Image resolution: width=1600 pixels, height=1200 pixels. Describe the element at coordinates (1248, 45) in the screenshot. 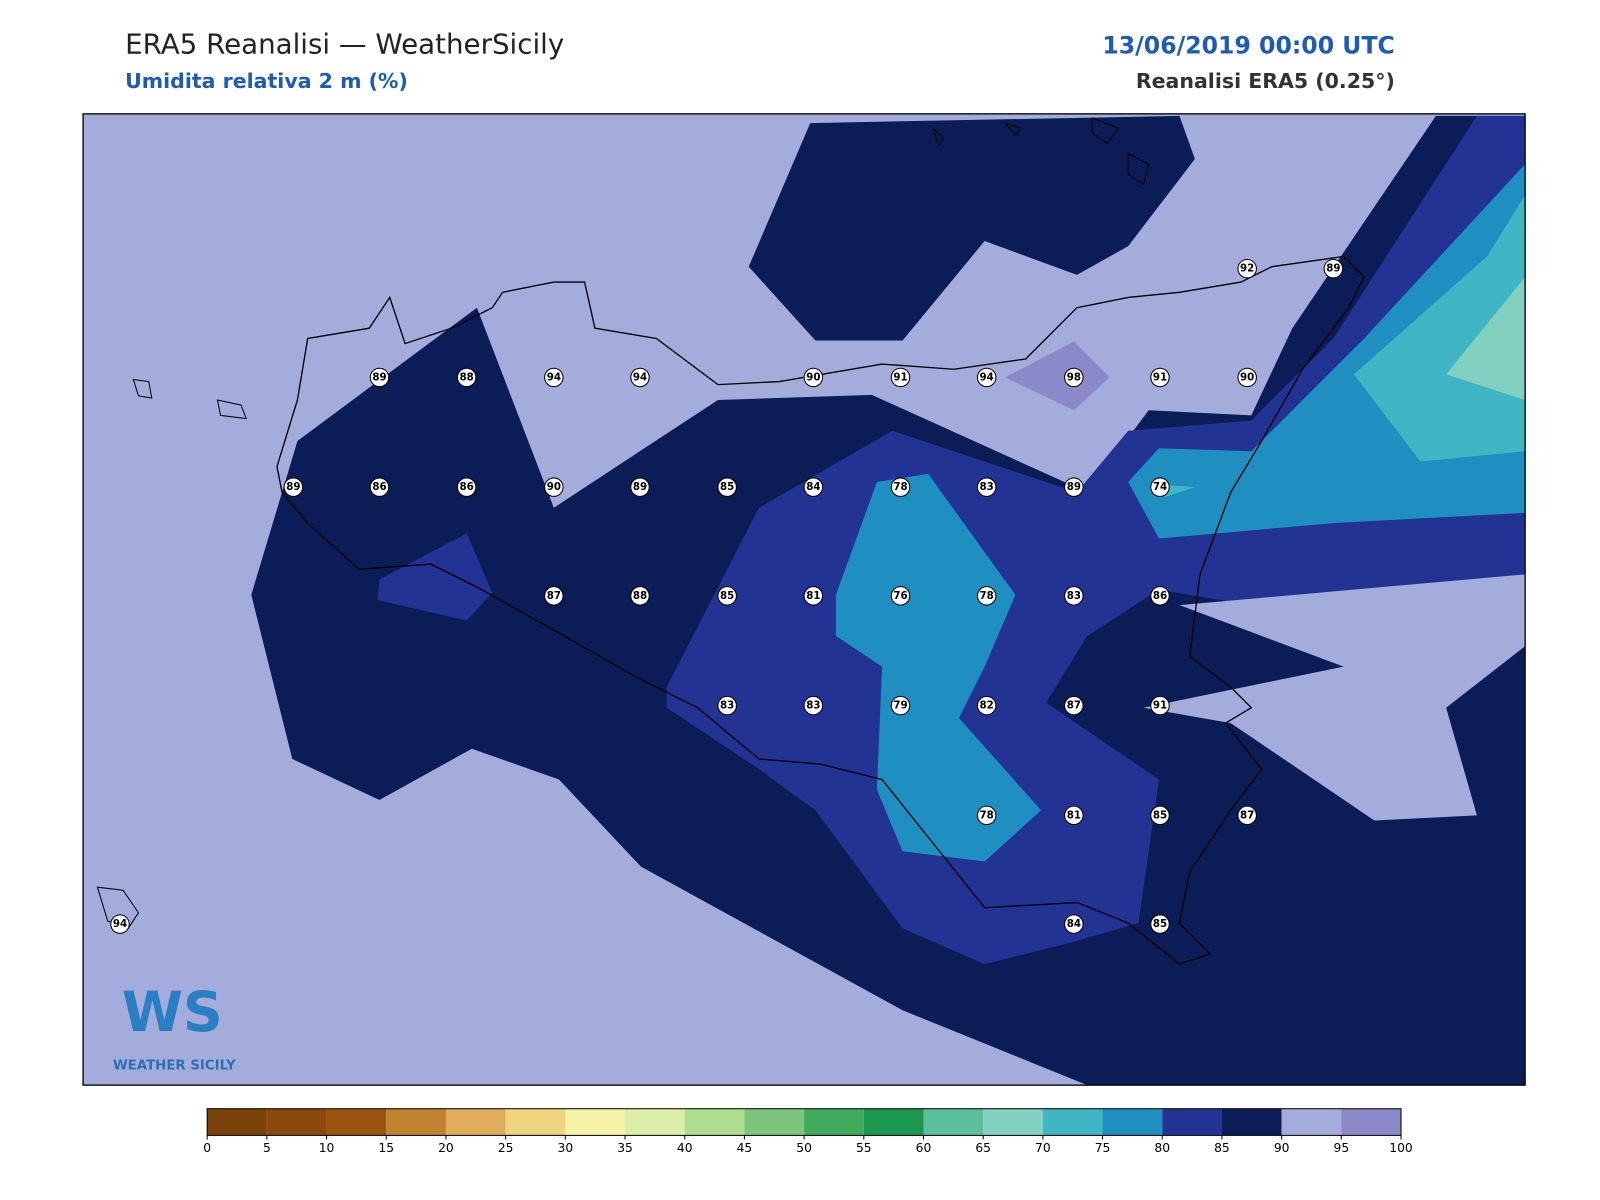

I see `date: 13/06/2019 00:00 UTC` at that location.